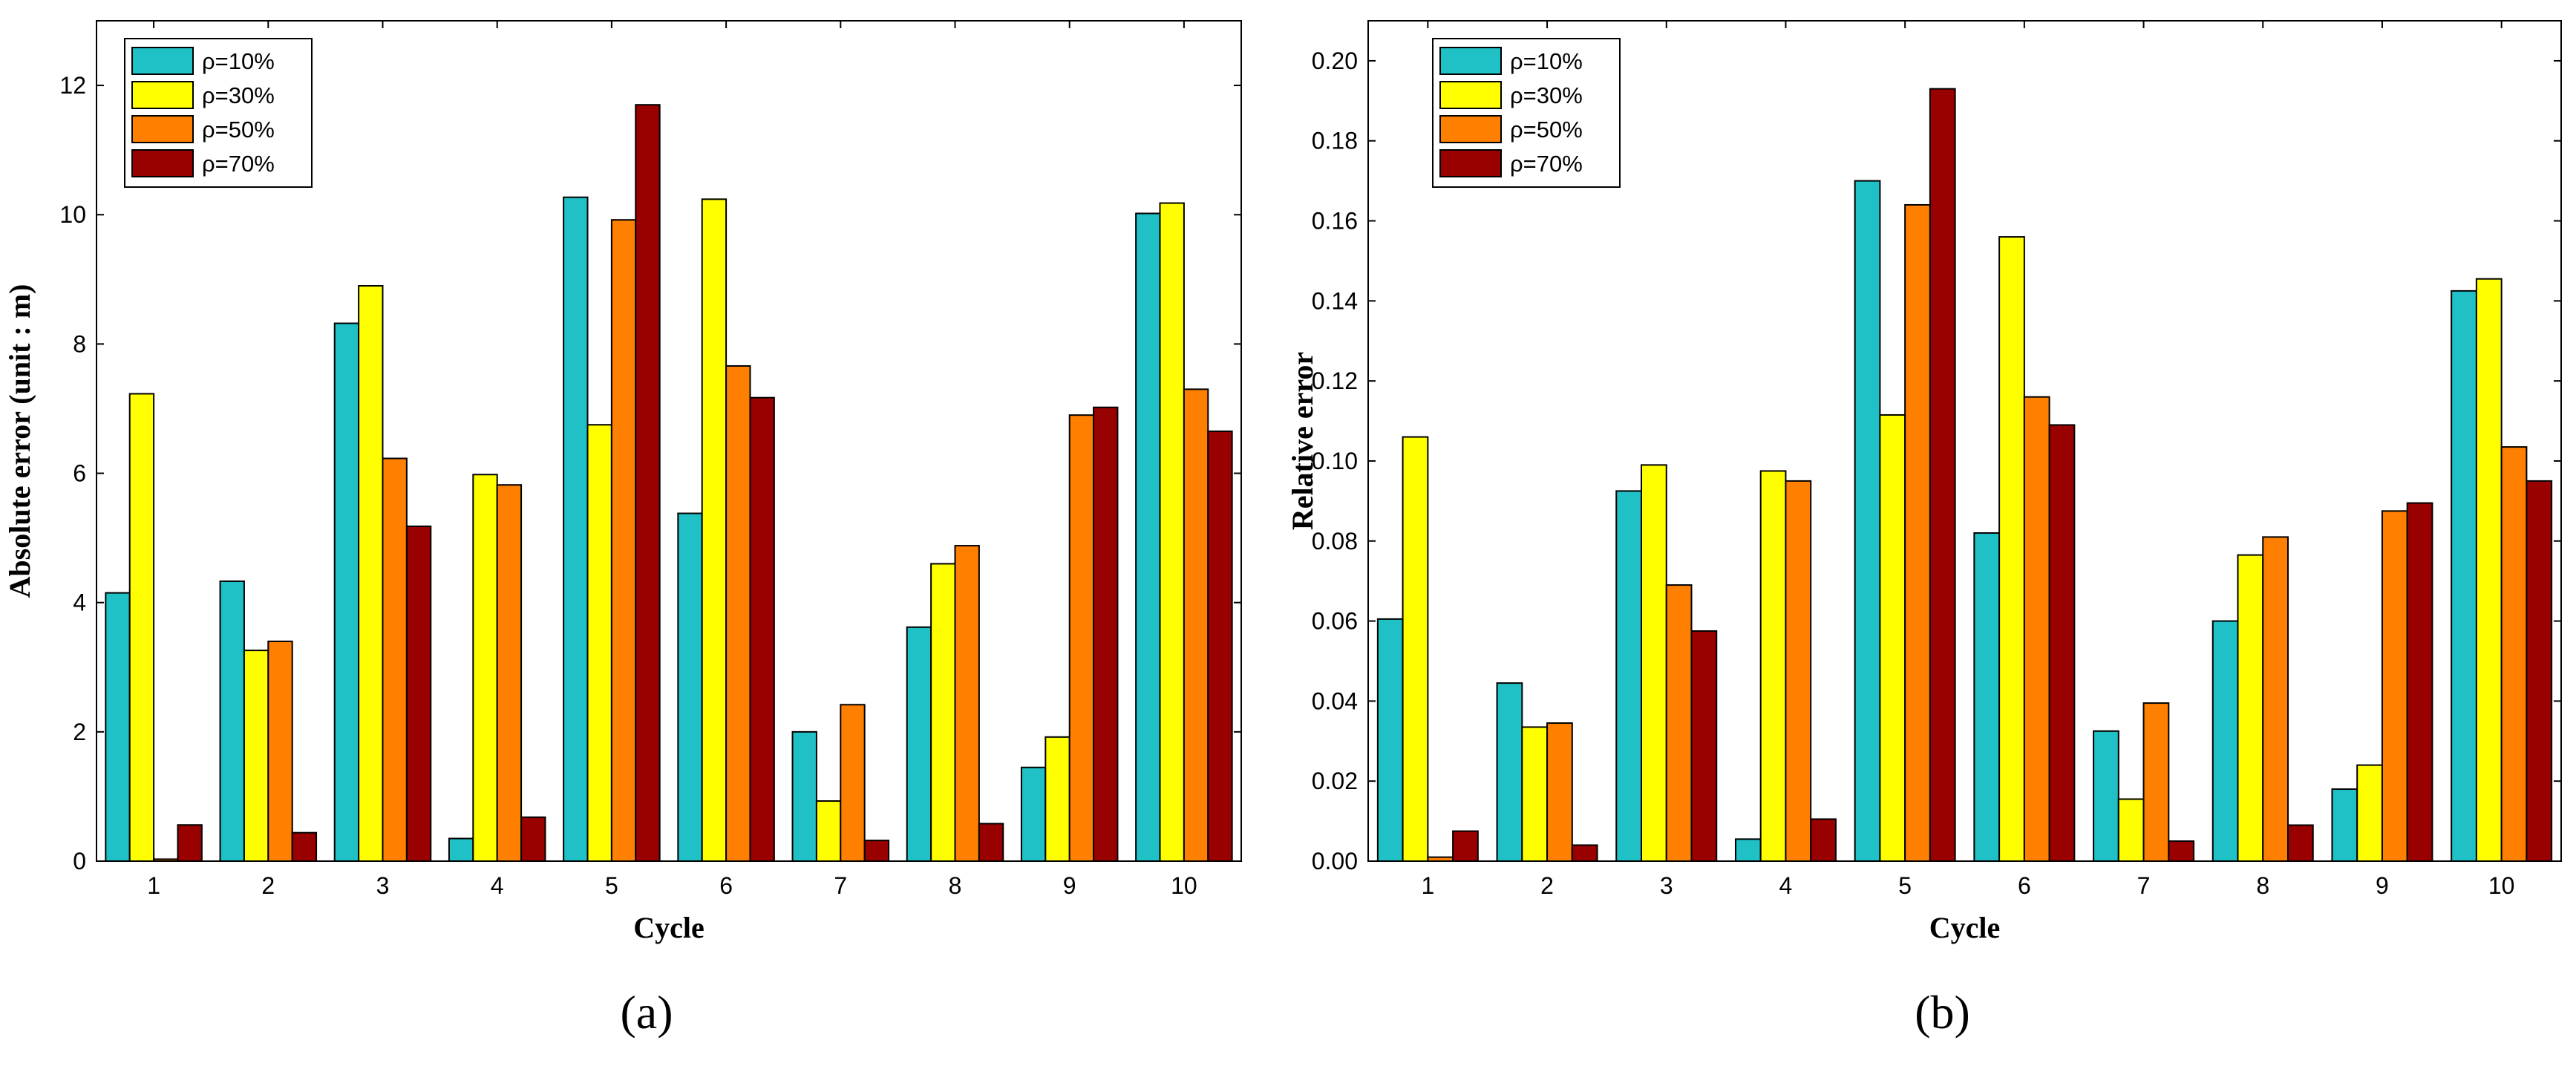 Image resolution: width=2576 pixels, height=1069 pixels. What do you see at coordinates (79, 861) in the screenshot?
I see `y-tick-label: 0` at bounding box center [79, 861].